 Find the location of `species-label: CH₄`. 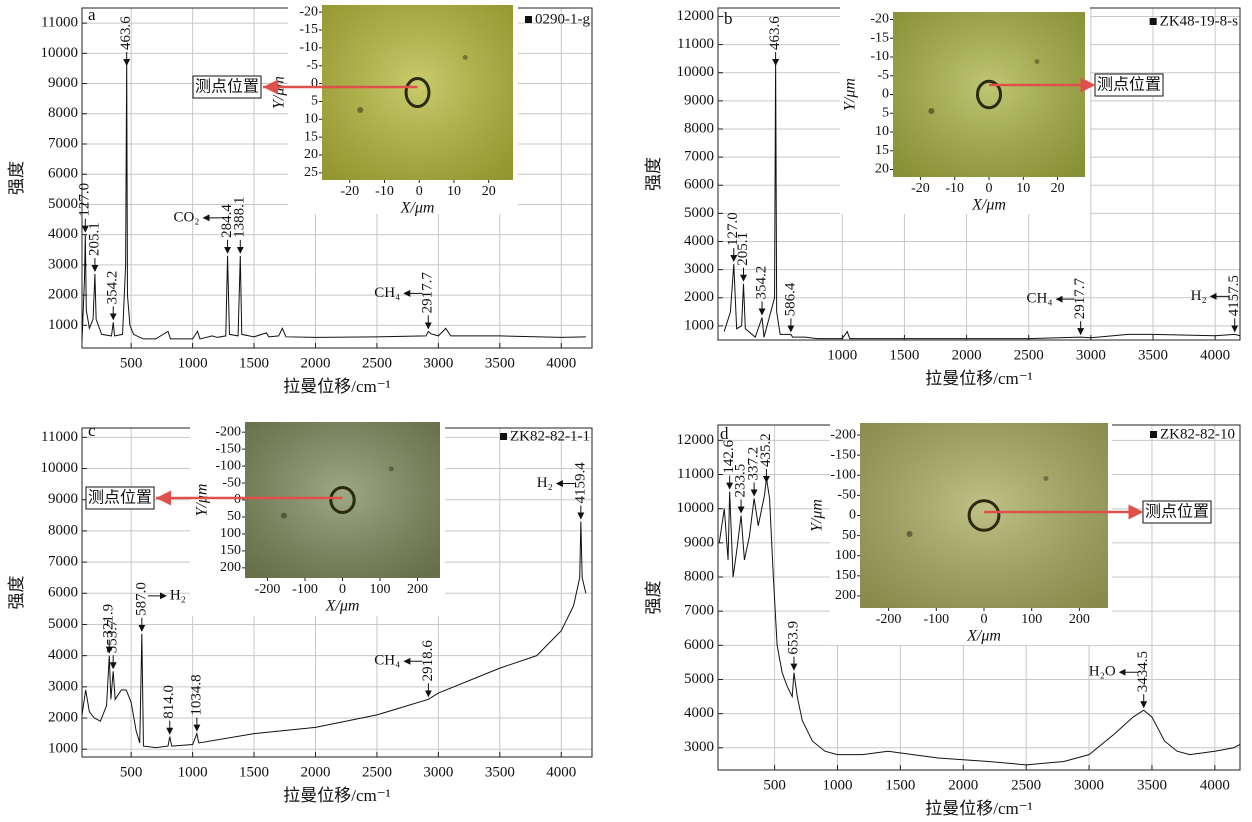

species-label: CH₄ is located at coordinates (387, 661).